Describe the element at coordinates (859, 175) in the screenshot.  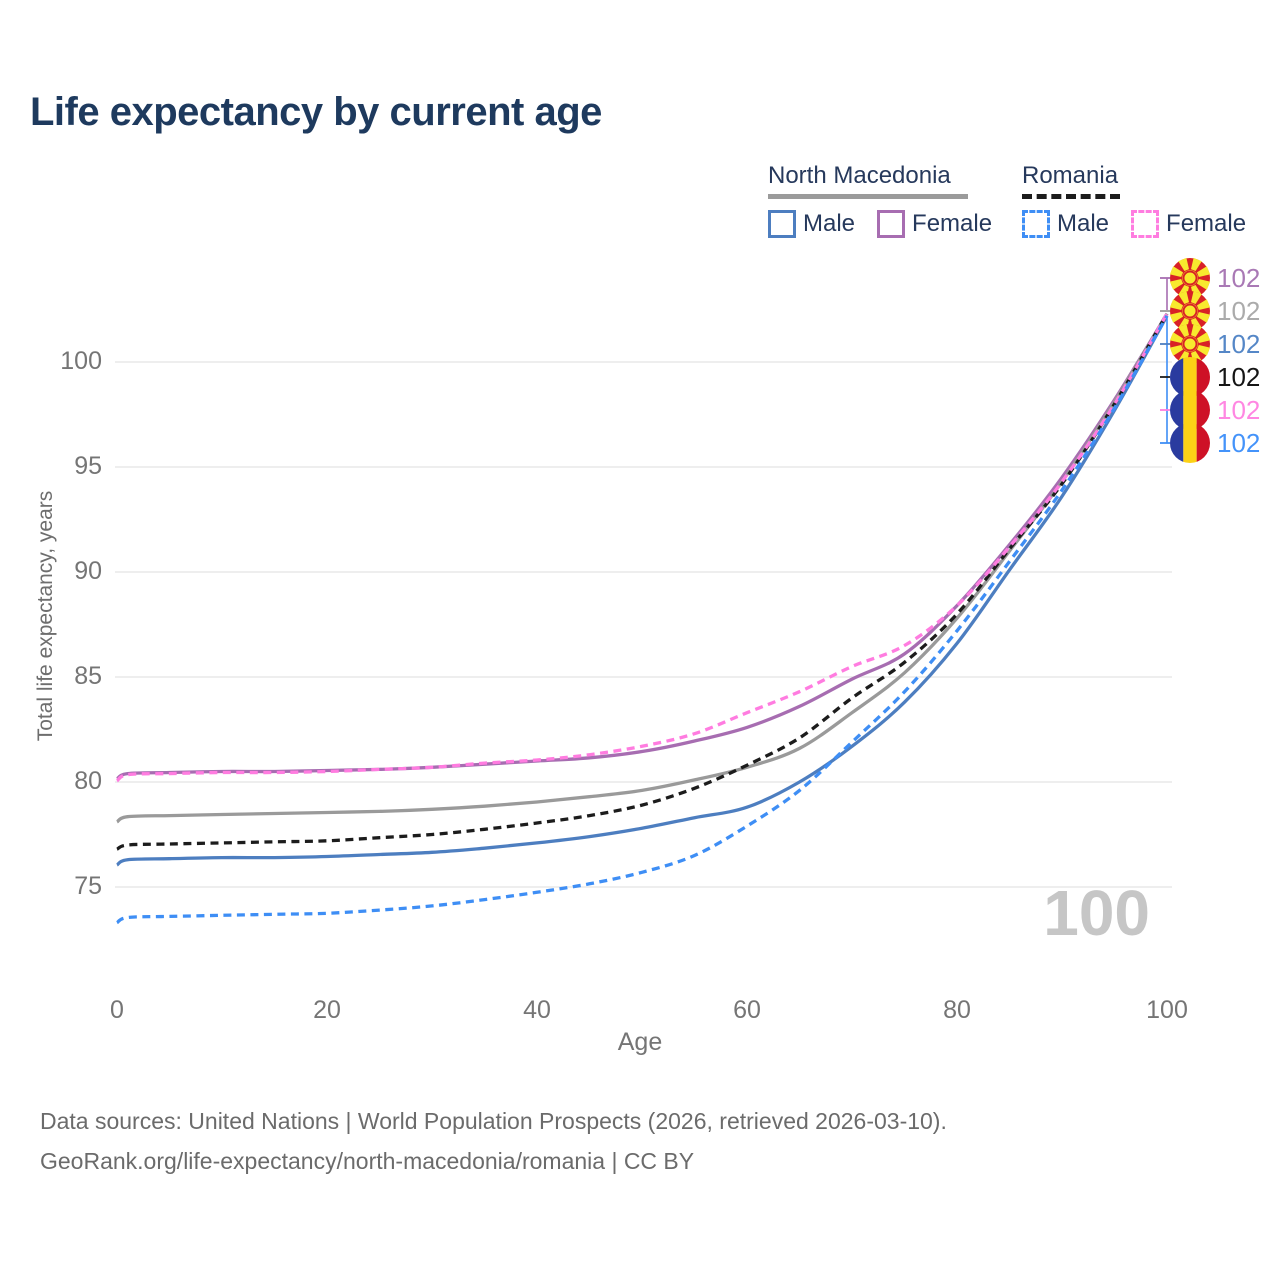
I see `legend-country-north-macedonia: North Macedonia` at that location.